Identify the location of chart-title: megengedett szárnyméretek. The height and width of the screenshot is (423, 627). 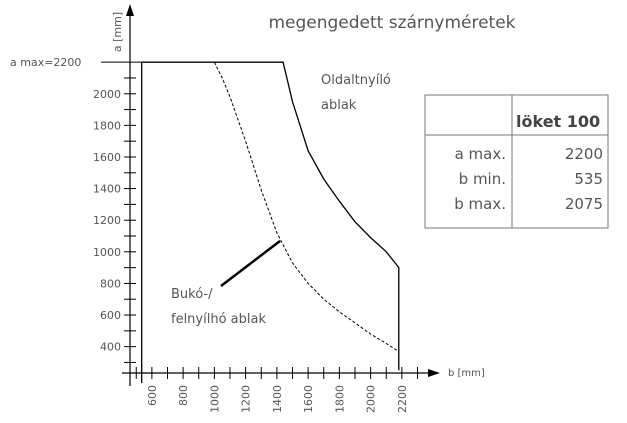
(391, 23).